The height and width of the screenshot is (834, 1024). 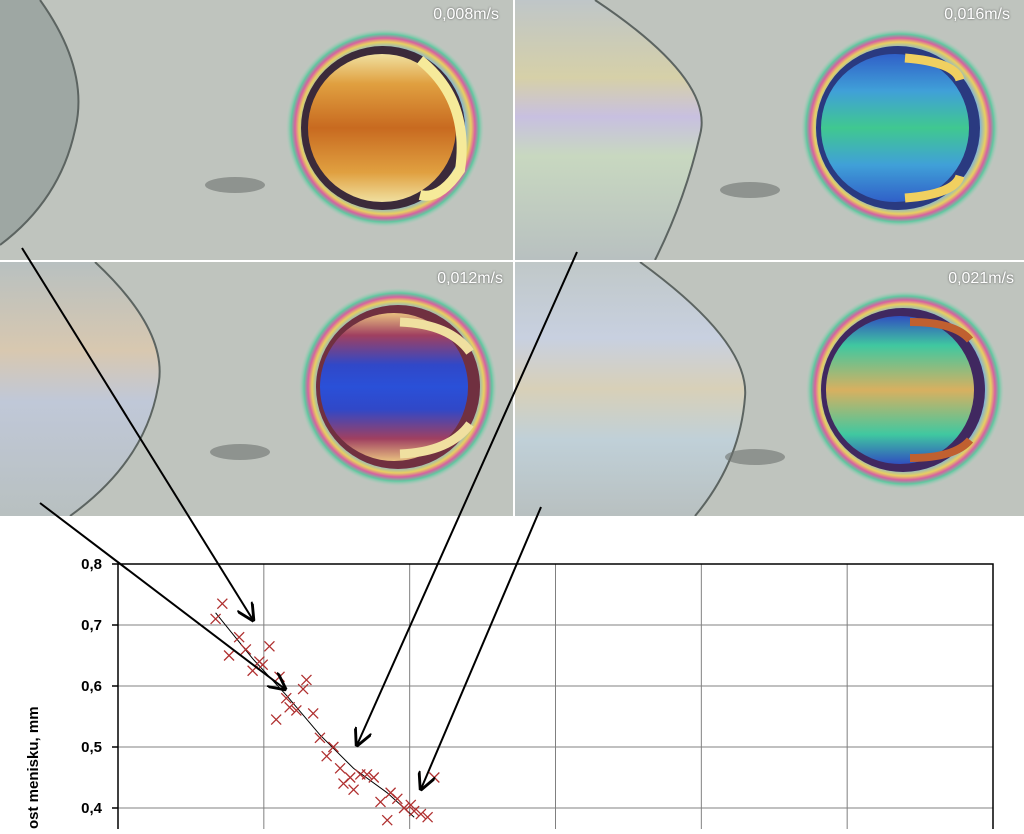 What do you see at coordinates (91, 747) in the screenshot?
I see `y-tick-label: 0,5` at bounding box center [91, 747].